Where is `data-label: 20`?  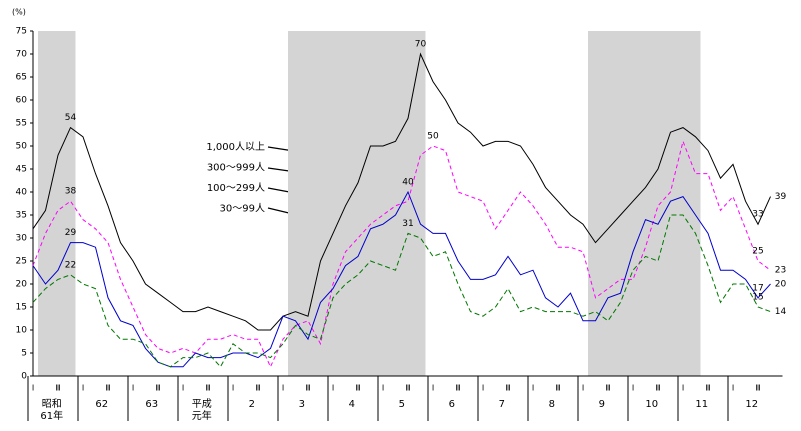
data-label: 20 is located at coordinates (781, 285).